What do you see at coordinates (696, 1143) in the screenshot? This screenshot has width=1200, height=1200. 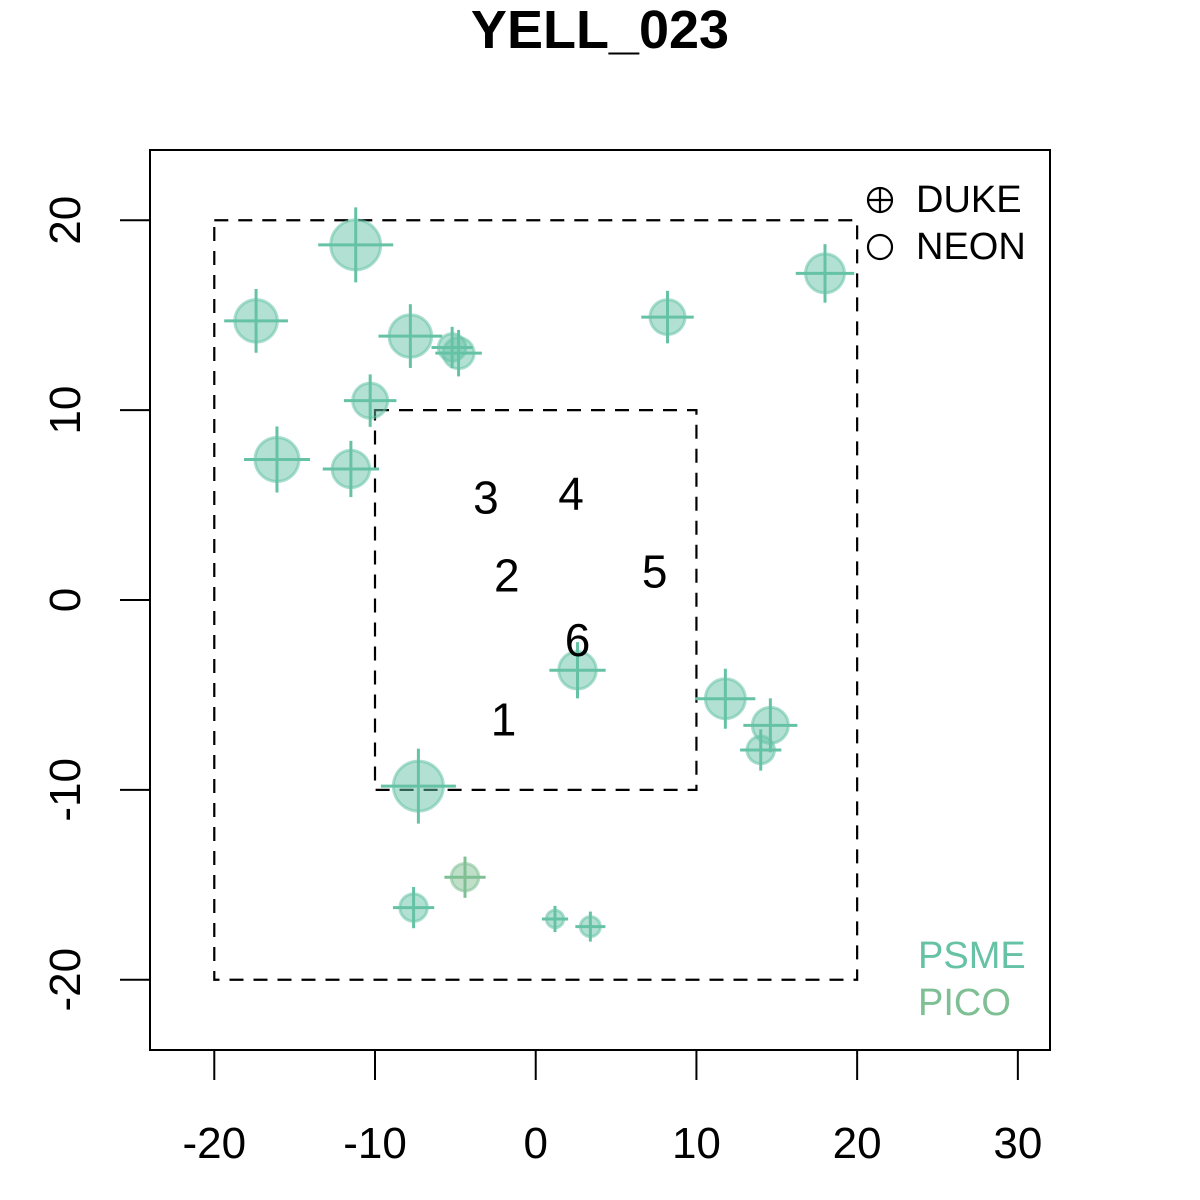 I see `x-tick-label: 10` at bounding box center [696, 1143].